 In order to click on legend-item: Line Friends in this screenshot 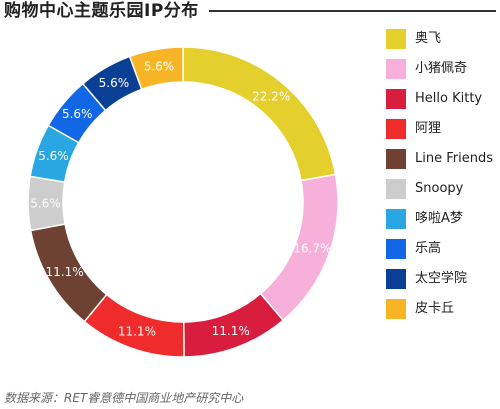, I will do `click(442, 162)`.